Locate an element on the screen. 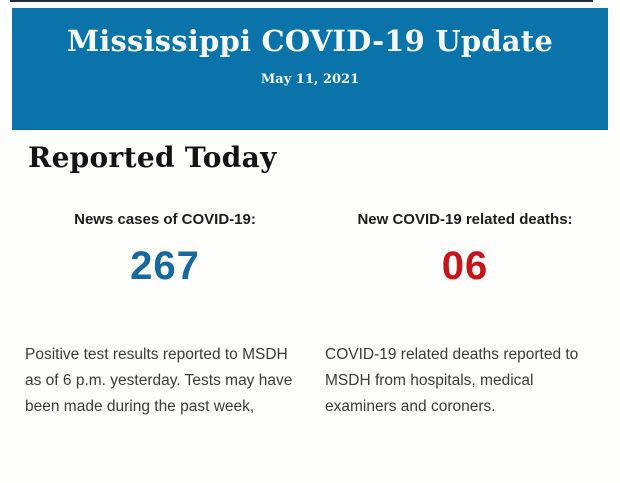  new-cases-label: News cases of COVID-19: is located at coordinates (165, 219).